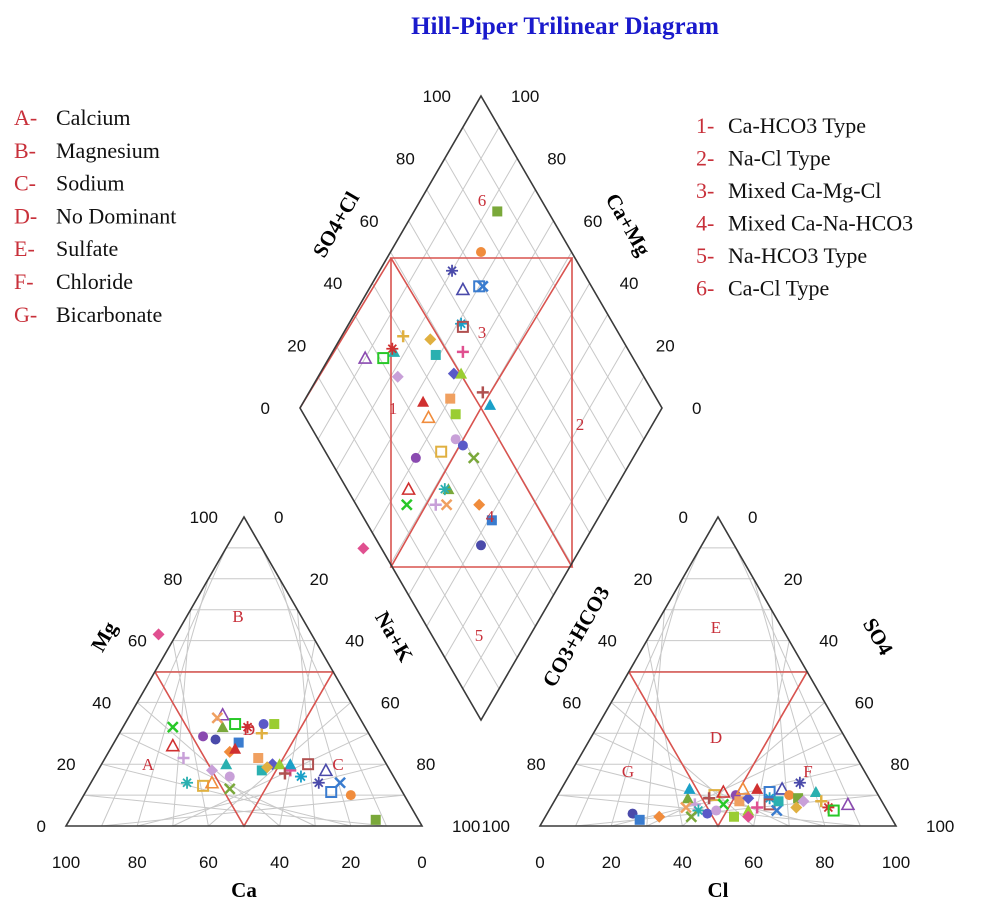 Image resolution: width=988 pixels, height=904 pixels. I want to click on diamond-left-tick: 60, so click(369, 221).